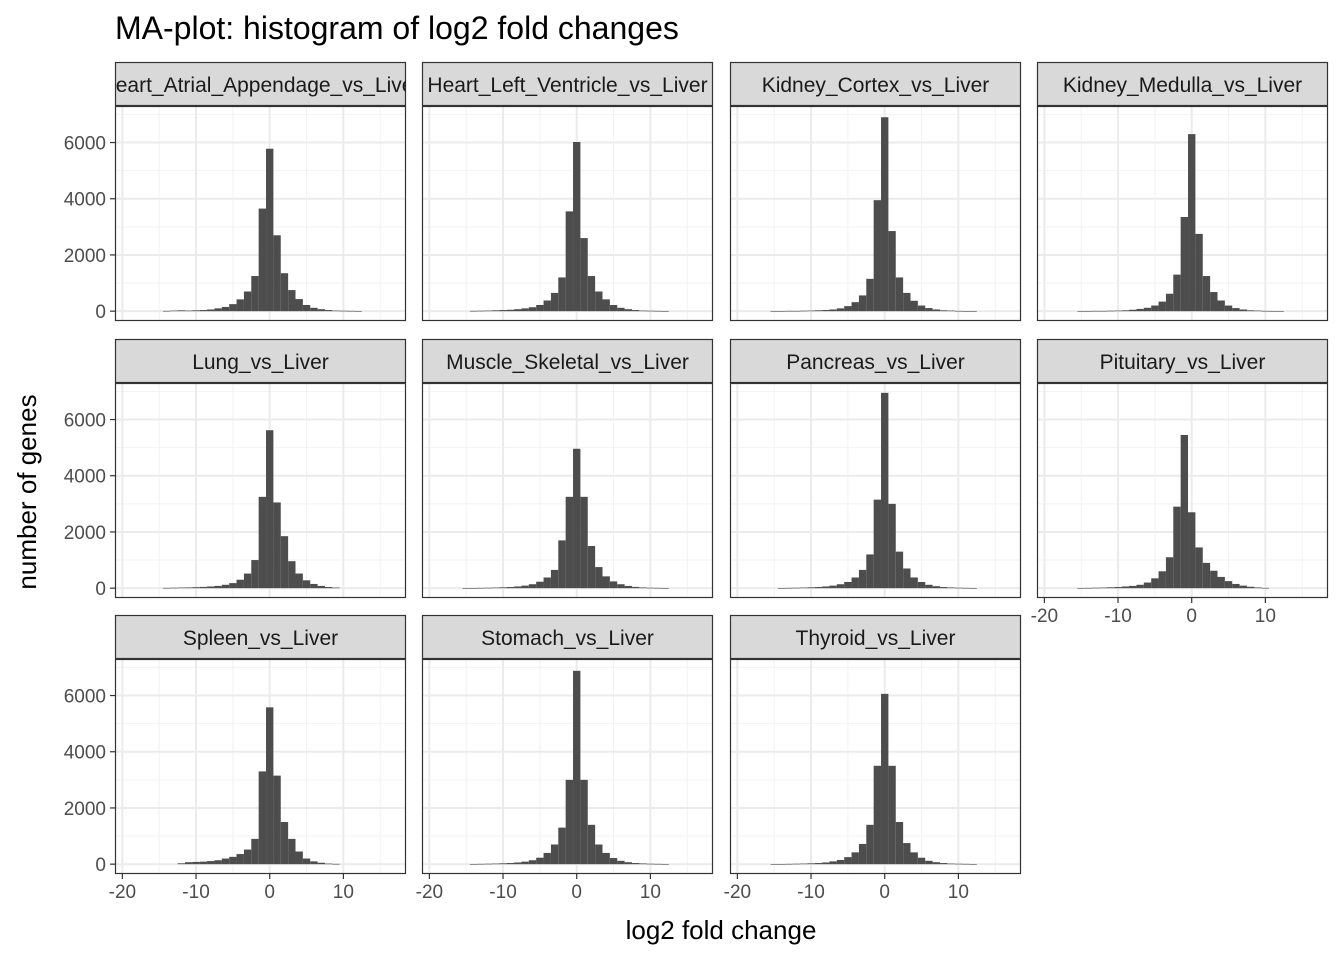 This screenshot has width=1344, height=960. Describe the element at coordinates (502, 892) in the screenshot. I see `x-tick-label: -10` at that location.